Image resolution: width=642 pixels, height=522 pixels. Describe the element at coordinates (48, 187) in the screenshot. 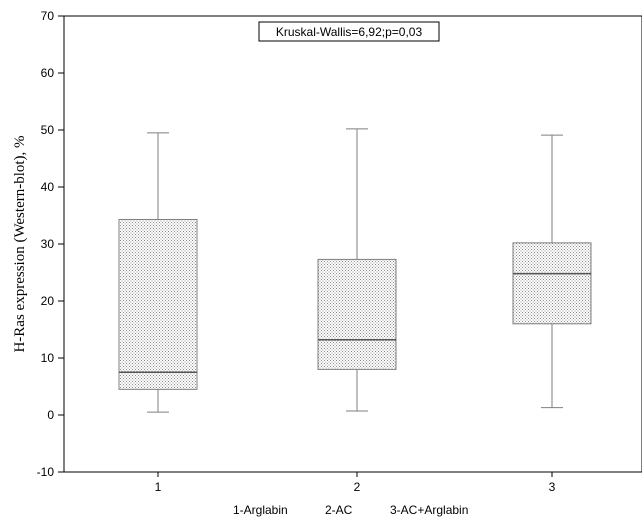

I see `y-tick-label: 40` at that location.